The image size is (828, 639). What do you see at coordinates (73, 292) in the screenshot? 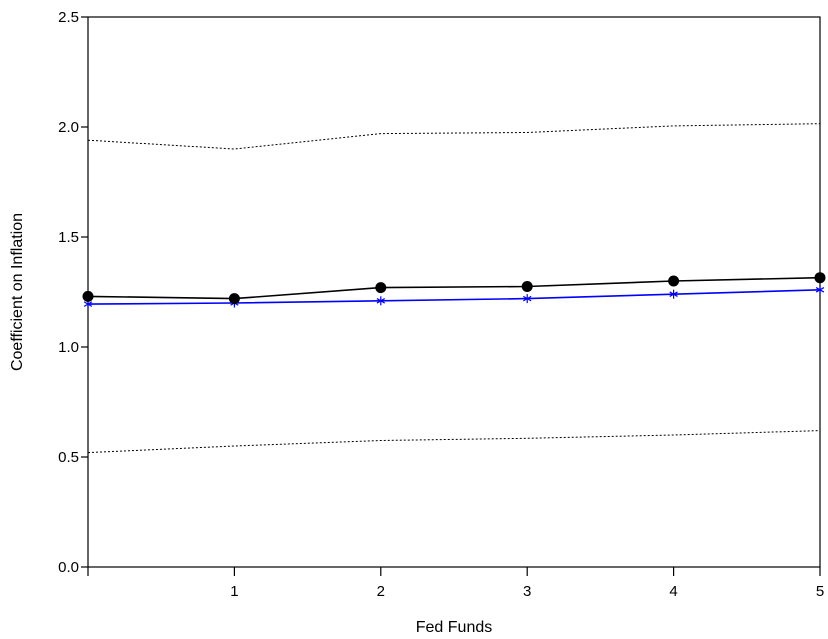
I see `y-axis-ticks: 0.0 0.5 1.0 1.5 2.0 2.5` at bounding box center [73, 292].